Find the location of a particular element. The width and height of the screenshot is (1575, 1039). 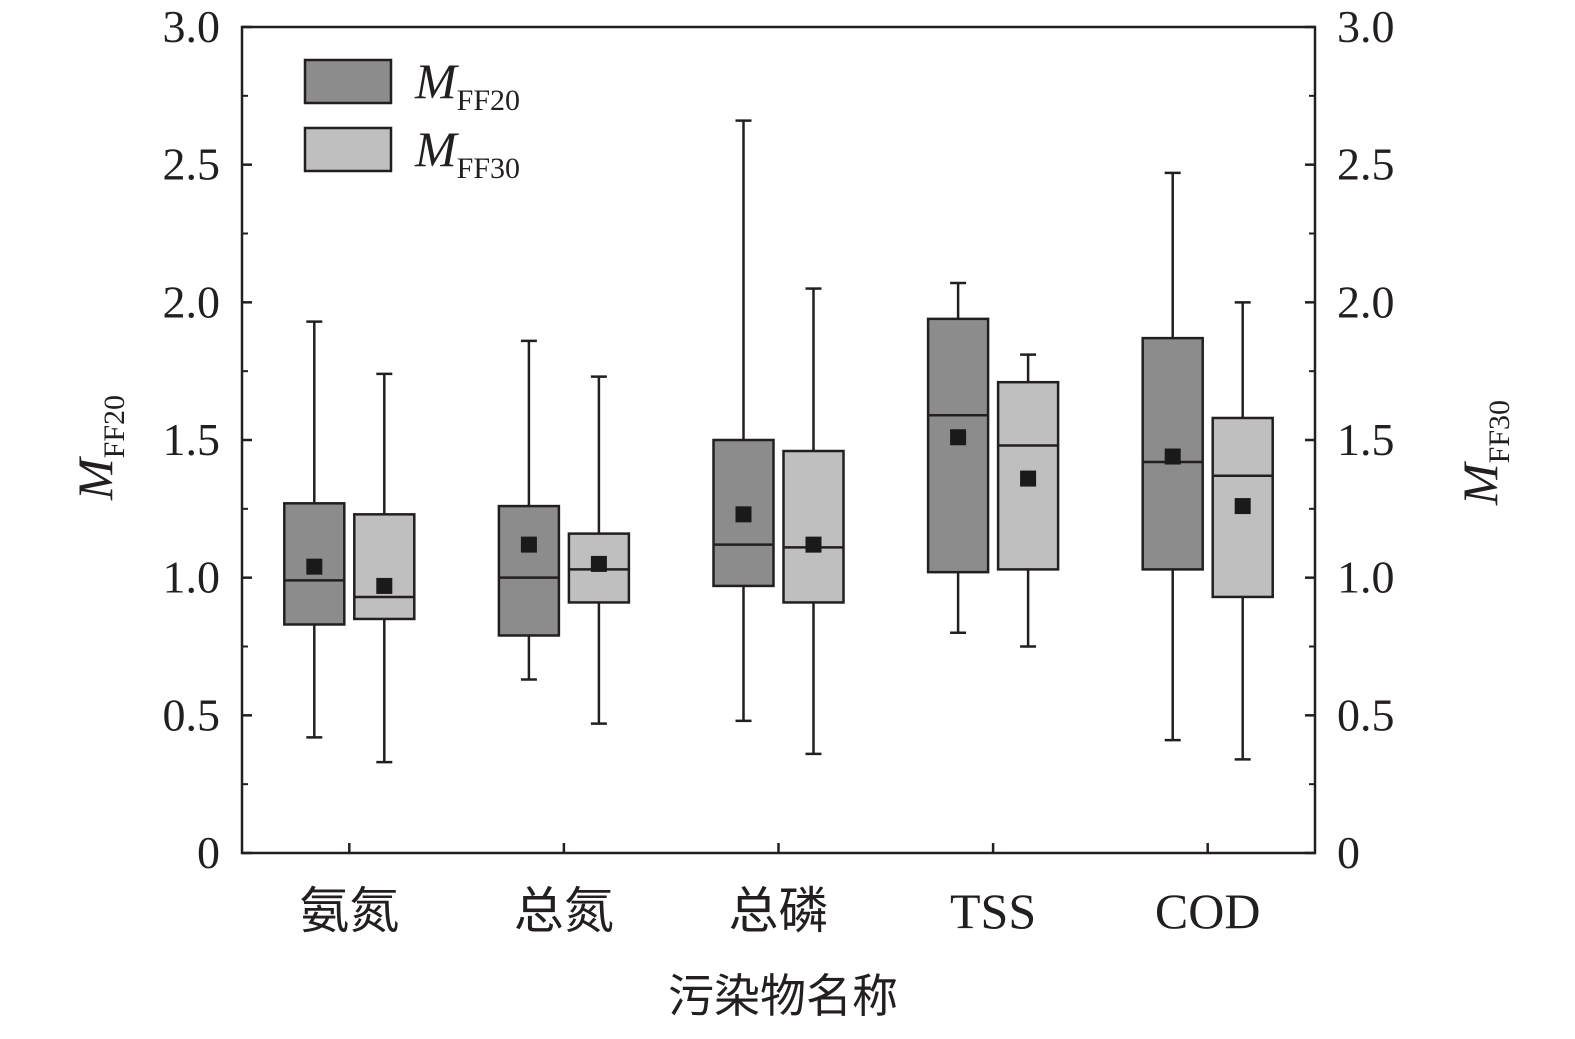

box-TSS-FF20 is located at coordinates (958, 457).